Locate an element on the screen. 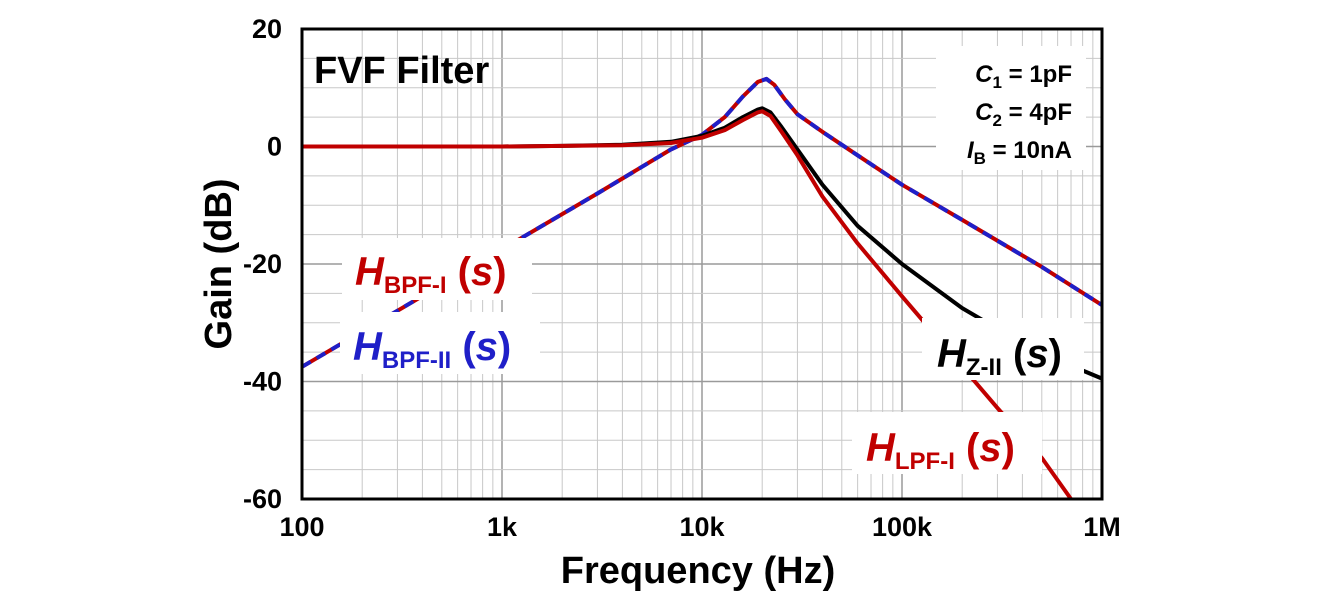  y-tick-label: -20 is located at coordinates (262, 264).